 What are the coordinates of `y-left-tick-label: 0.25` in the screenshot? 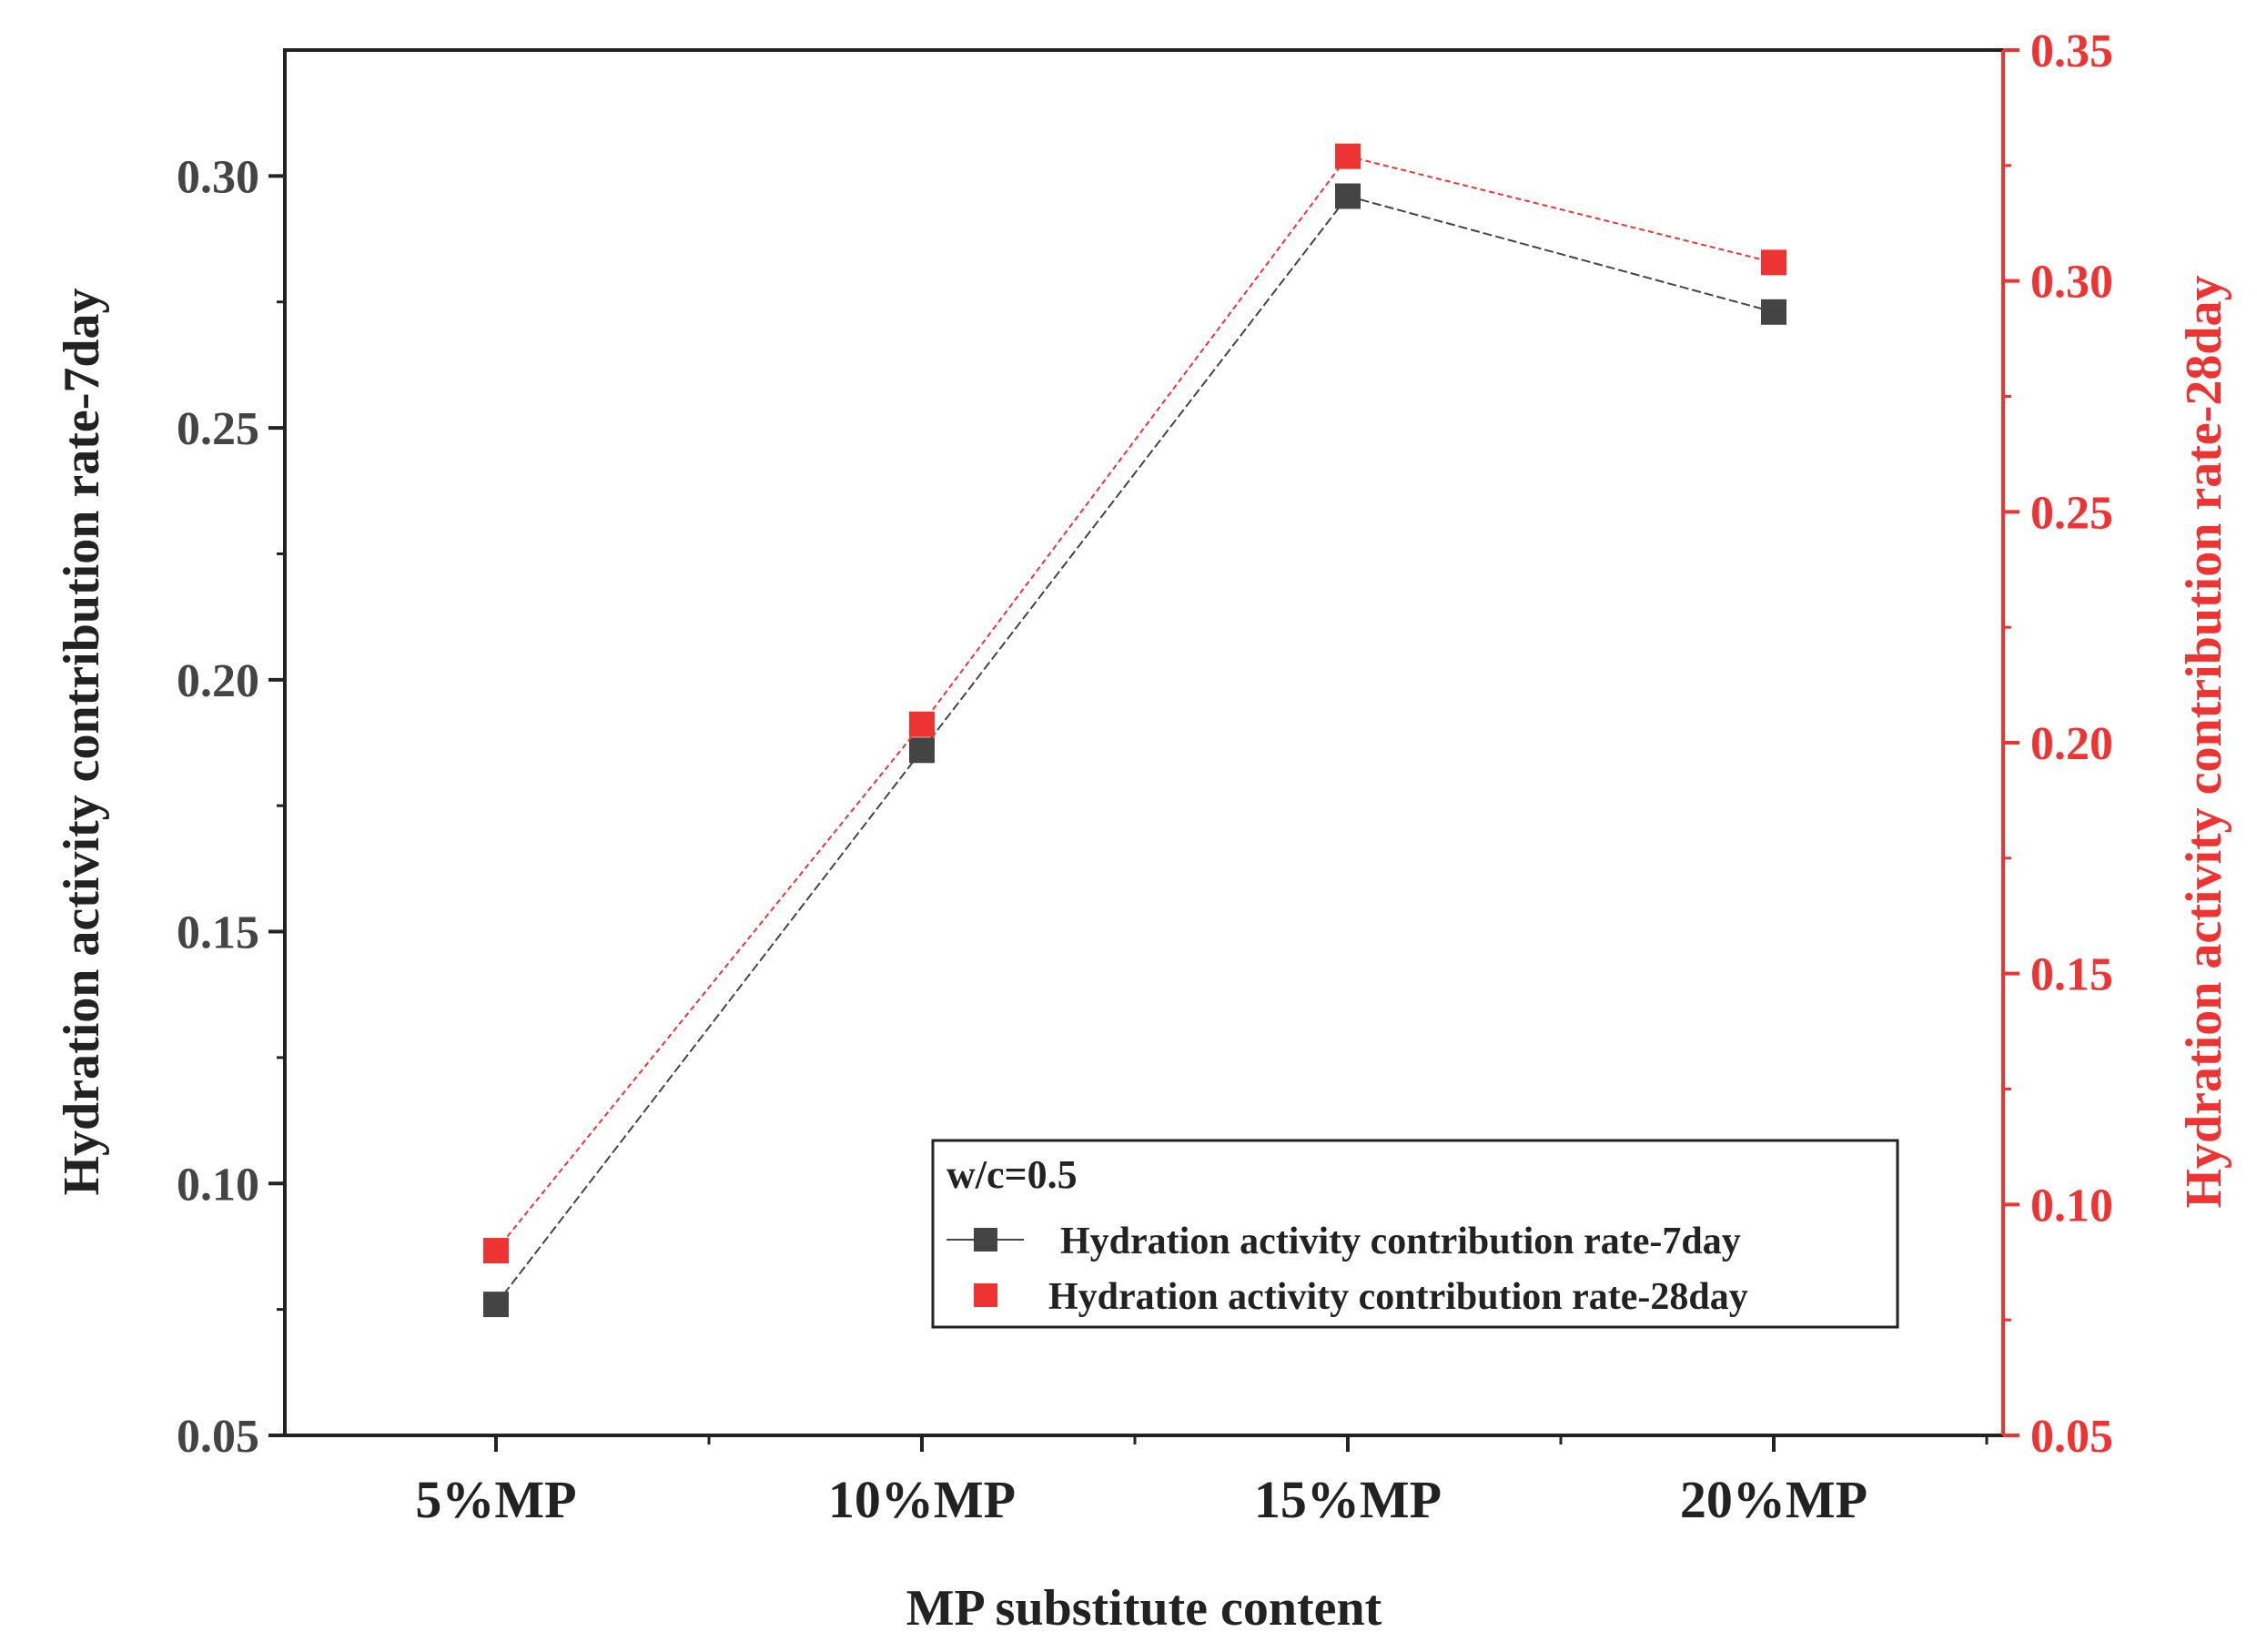 It's located at (218, 429).